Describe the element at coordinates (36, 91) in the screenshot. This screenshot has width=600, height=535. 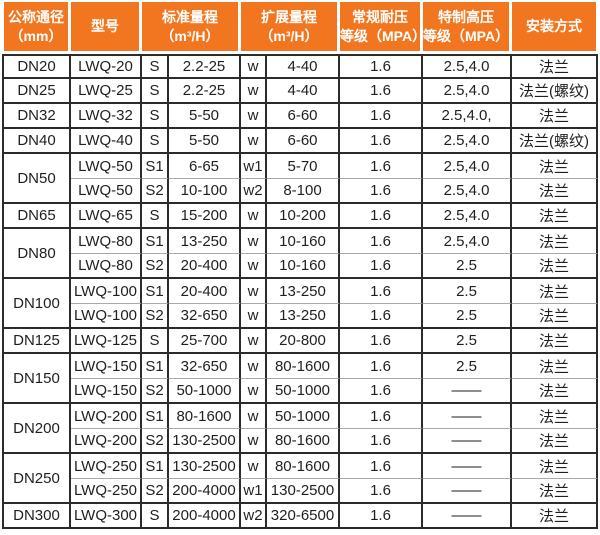
I see `nominal-diameter-cell: DN25` at that location.